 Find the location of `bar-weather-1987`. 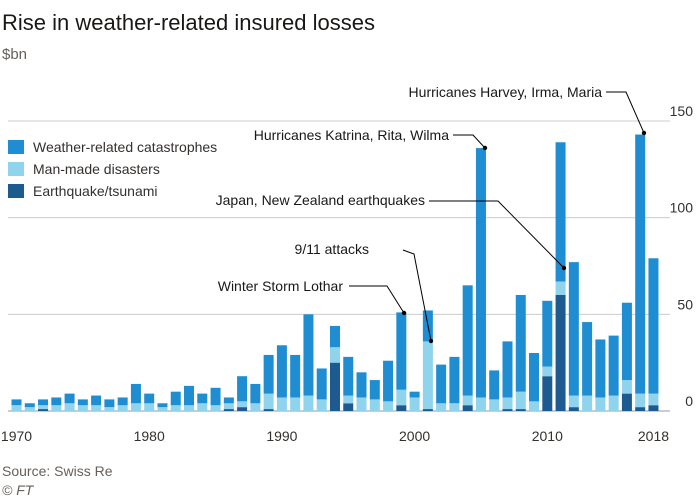

bar-weather-1987 is located at coordinates (242, 389).